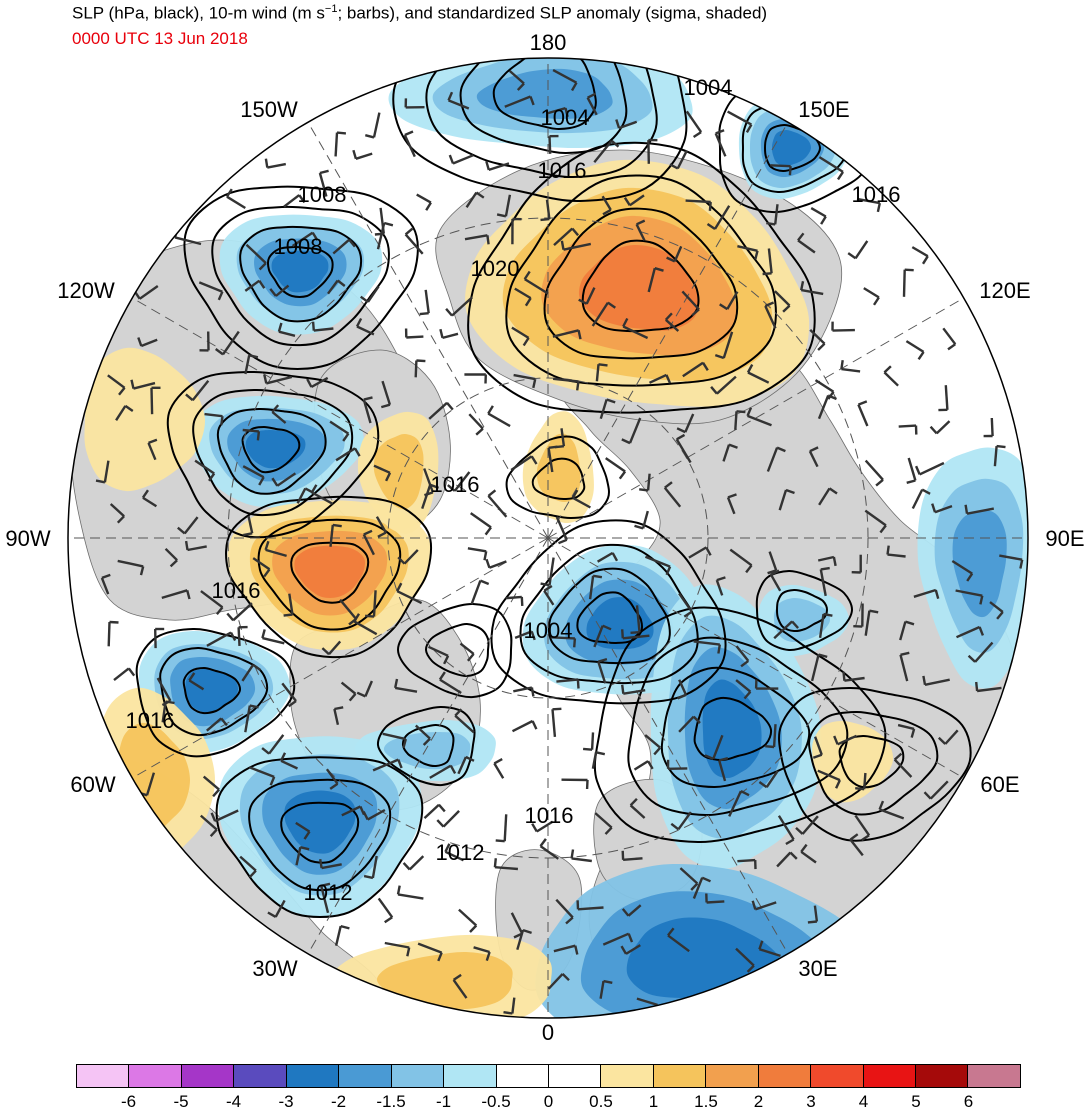 This screenshot has width=1088, height=1112. Describe the element at coordinates (236, 590) in the screenshot. I see `isobar-label: 1016` at that location.